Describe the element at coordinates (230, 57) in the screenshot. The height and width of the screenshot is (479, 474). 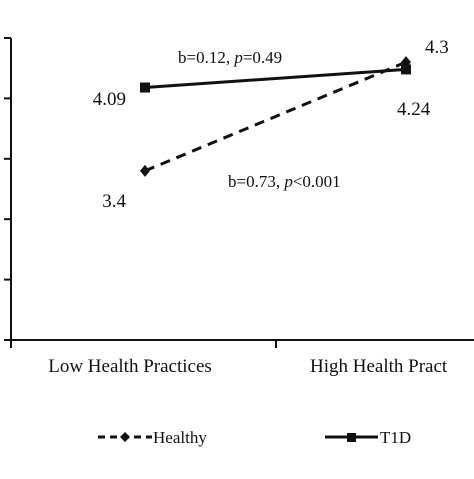
I see `t1d-slope-annotation: b=0.12, p=0.49` at that location.